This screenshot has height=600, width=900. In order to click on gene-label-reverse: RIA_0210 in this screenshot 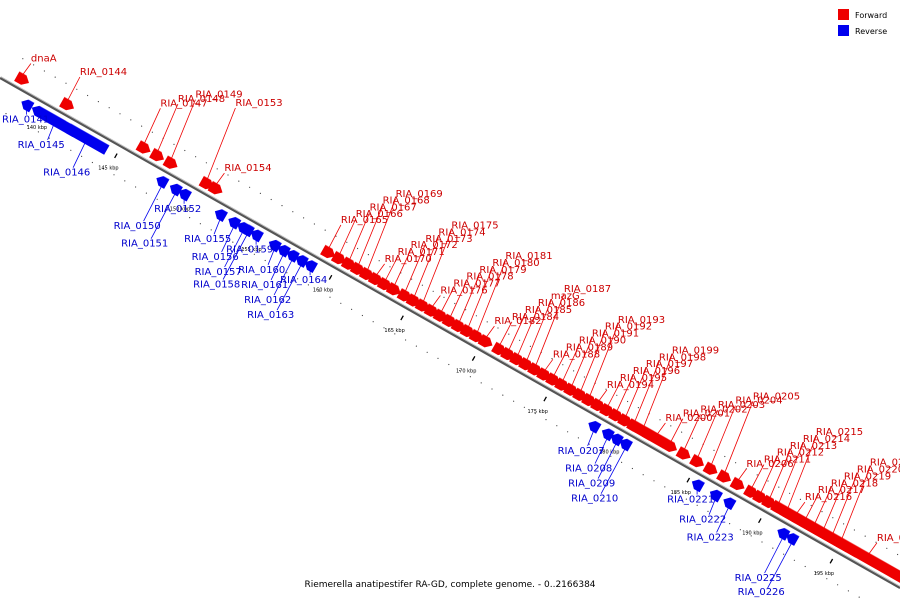, I will do `click(594, 499)`.